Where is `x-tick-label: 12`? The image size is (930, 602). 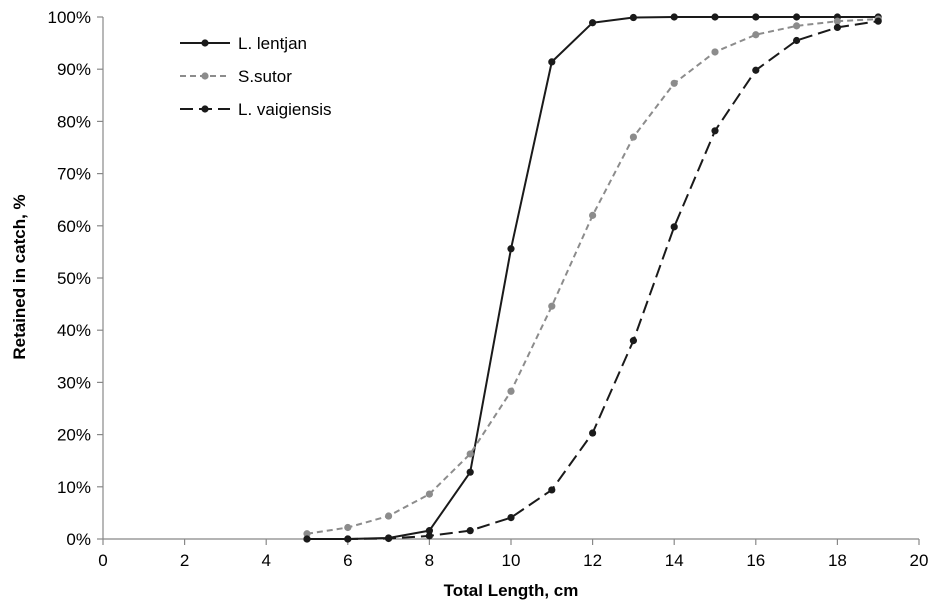 x-tick-label: 12 is located at coordinates (592, 560).